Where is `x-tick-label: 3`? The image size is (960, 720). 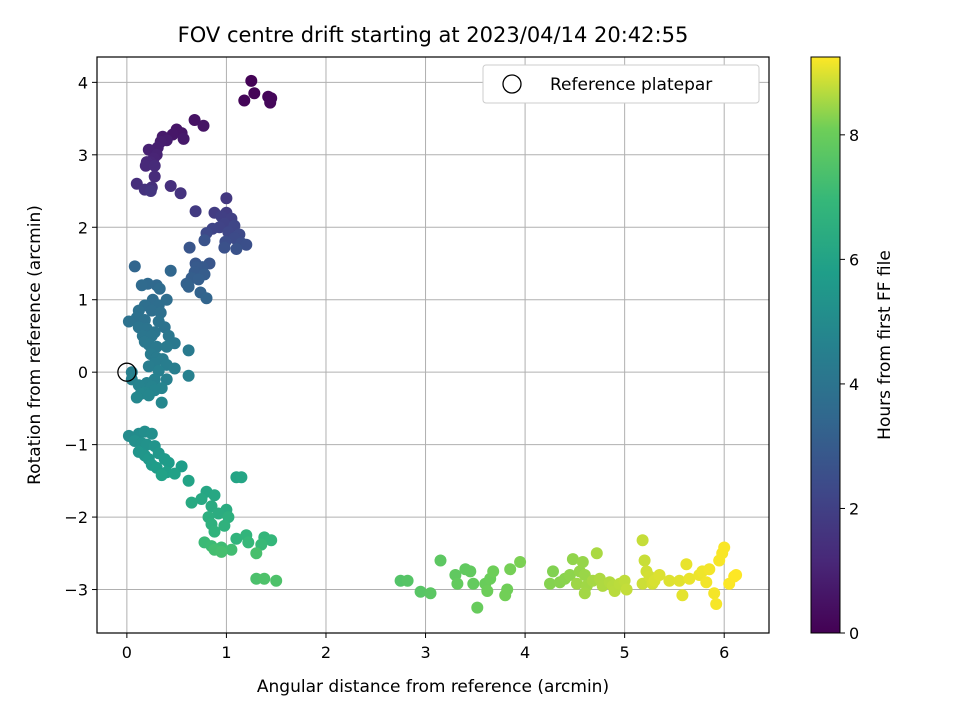
x-tick-label: 3 is located at coordinates (425, 652).